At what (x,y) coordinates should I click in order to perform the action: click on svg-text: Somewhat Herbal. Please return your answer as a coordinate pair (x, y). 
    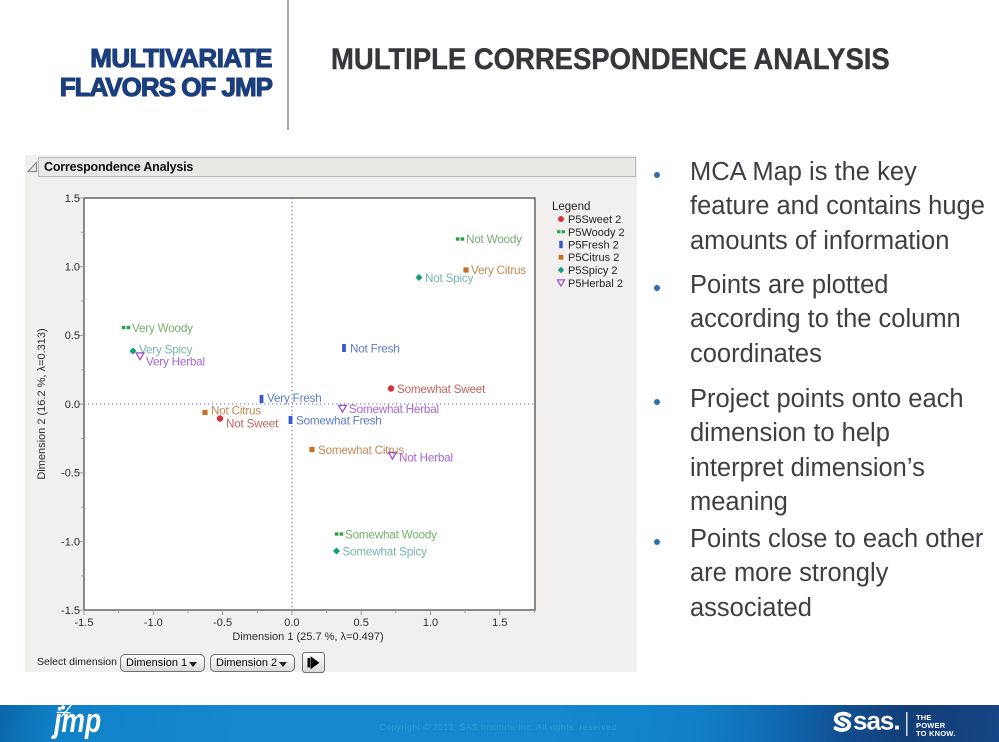
    Looking at the image, I should click on (394, 409).